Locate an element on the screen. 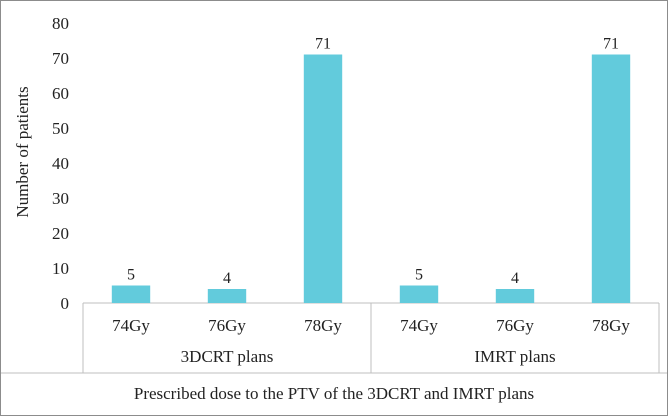 The height and width of the screenshot is (416, 668). y-tick-label: 80 is located at coordinates (60, 23).